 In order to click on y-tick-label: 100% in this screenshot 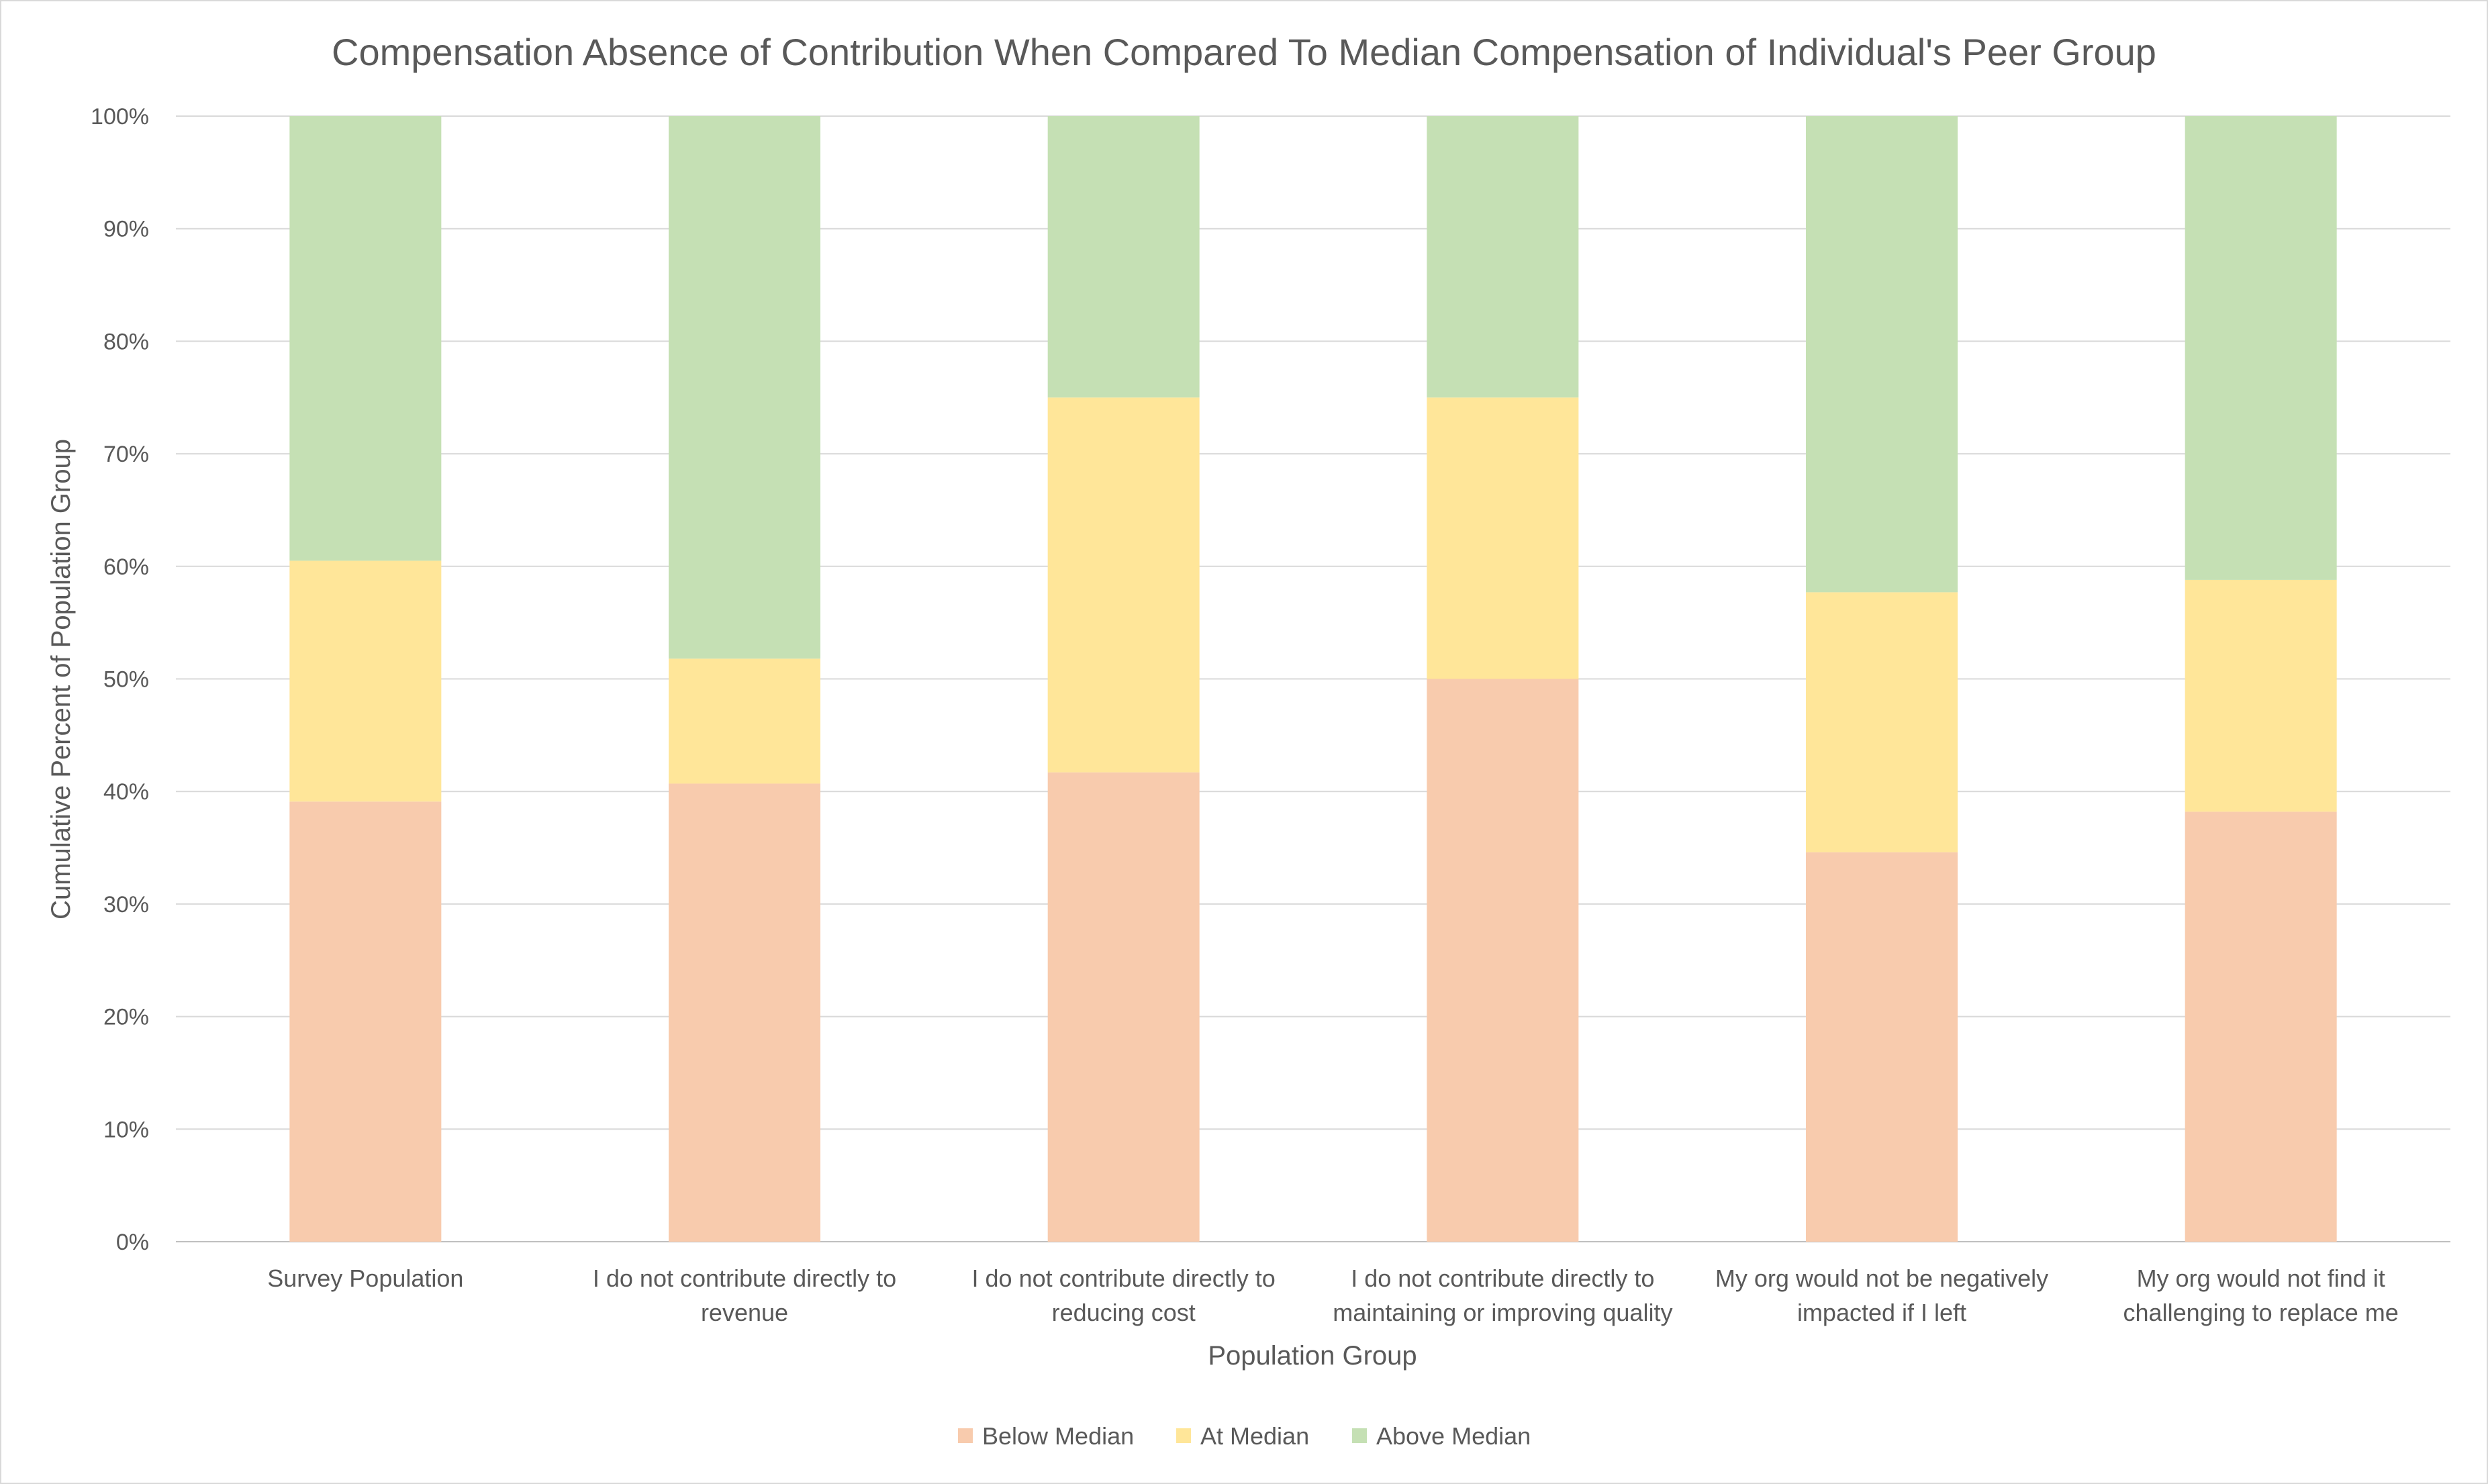, I will do `click(120, 117)`.